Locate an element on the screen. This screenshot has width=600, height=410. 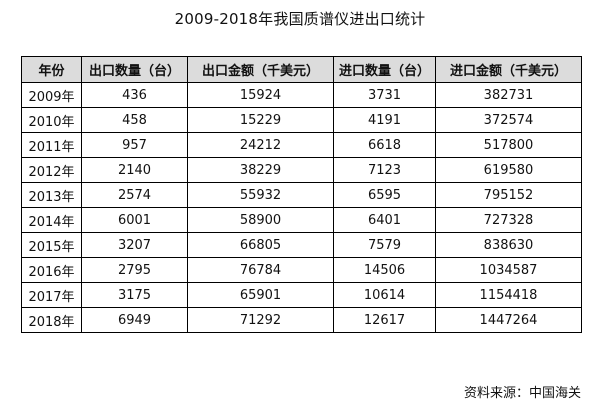
source-note: 资料来源：中国海关 is located at coordinates (522, 393).